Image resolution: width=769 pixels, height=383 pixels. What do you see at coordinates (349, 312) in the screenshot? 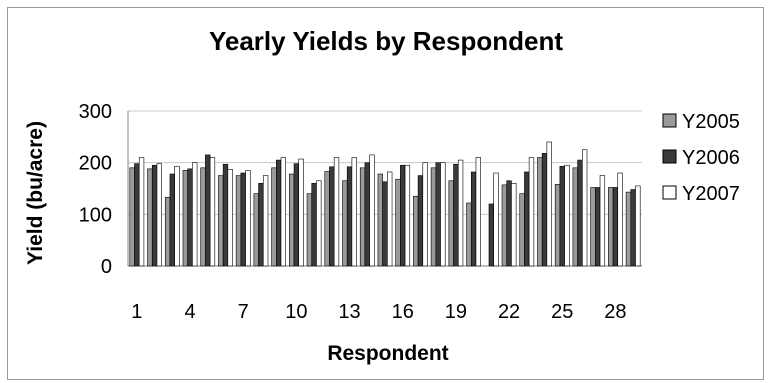
I see `x-tick-label: 13` at bounding box center [349, 312].